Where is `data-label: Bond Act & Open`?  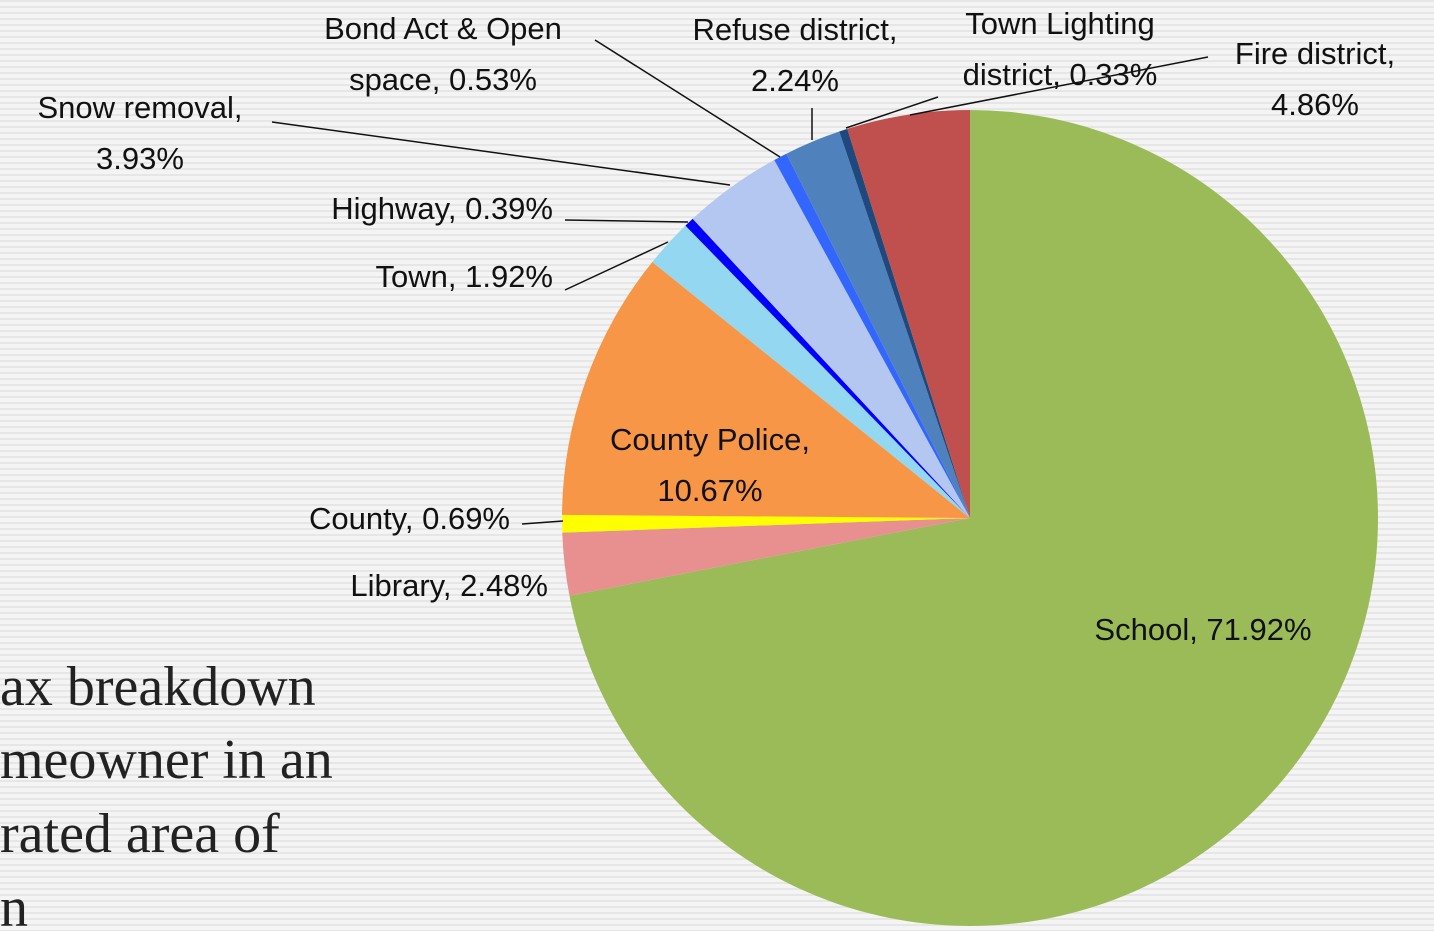
data-label: Bond Act & Open is located at coordinates (443, 28).